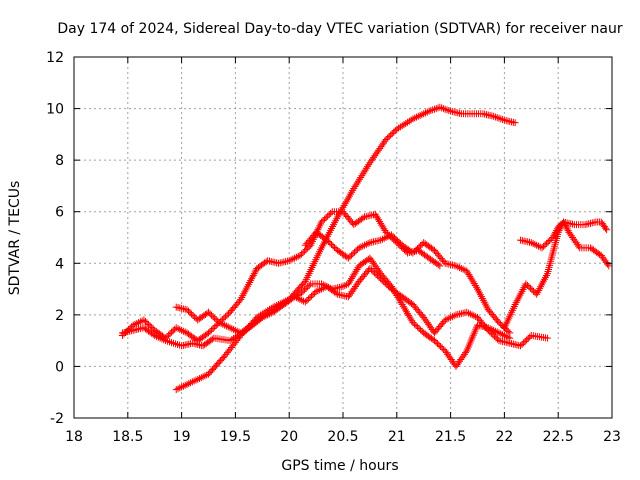 This screenshot has height=480, width=640. Describe the element at coordinates (59, 367) in the screenshot. I see `y-tick-label: 0` at that location.